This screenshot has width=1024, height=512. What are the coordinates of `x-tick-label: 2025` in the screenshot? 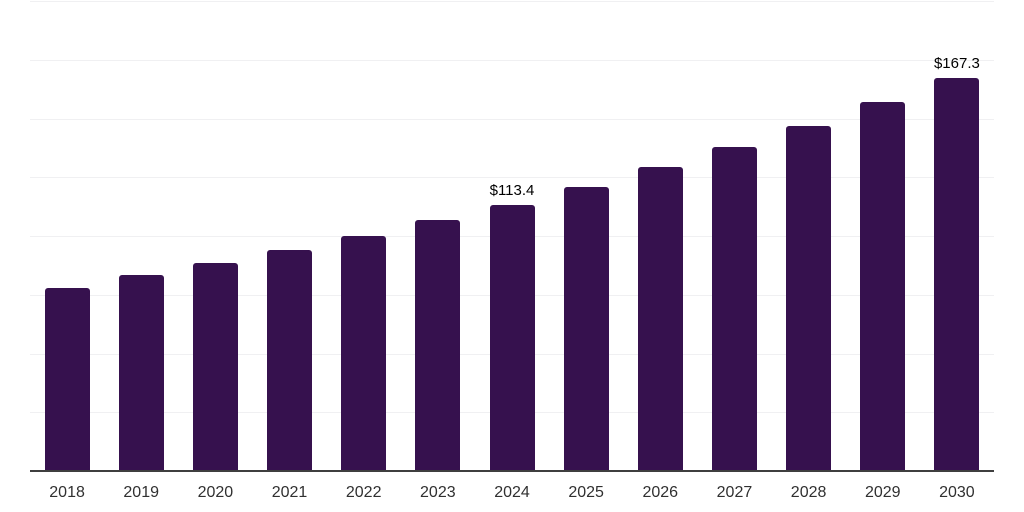 It's located at (586, 492).